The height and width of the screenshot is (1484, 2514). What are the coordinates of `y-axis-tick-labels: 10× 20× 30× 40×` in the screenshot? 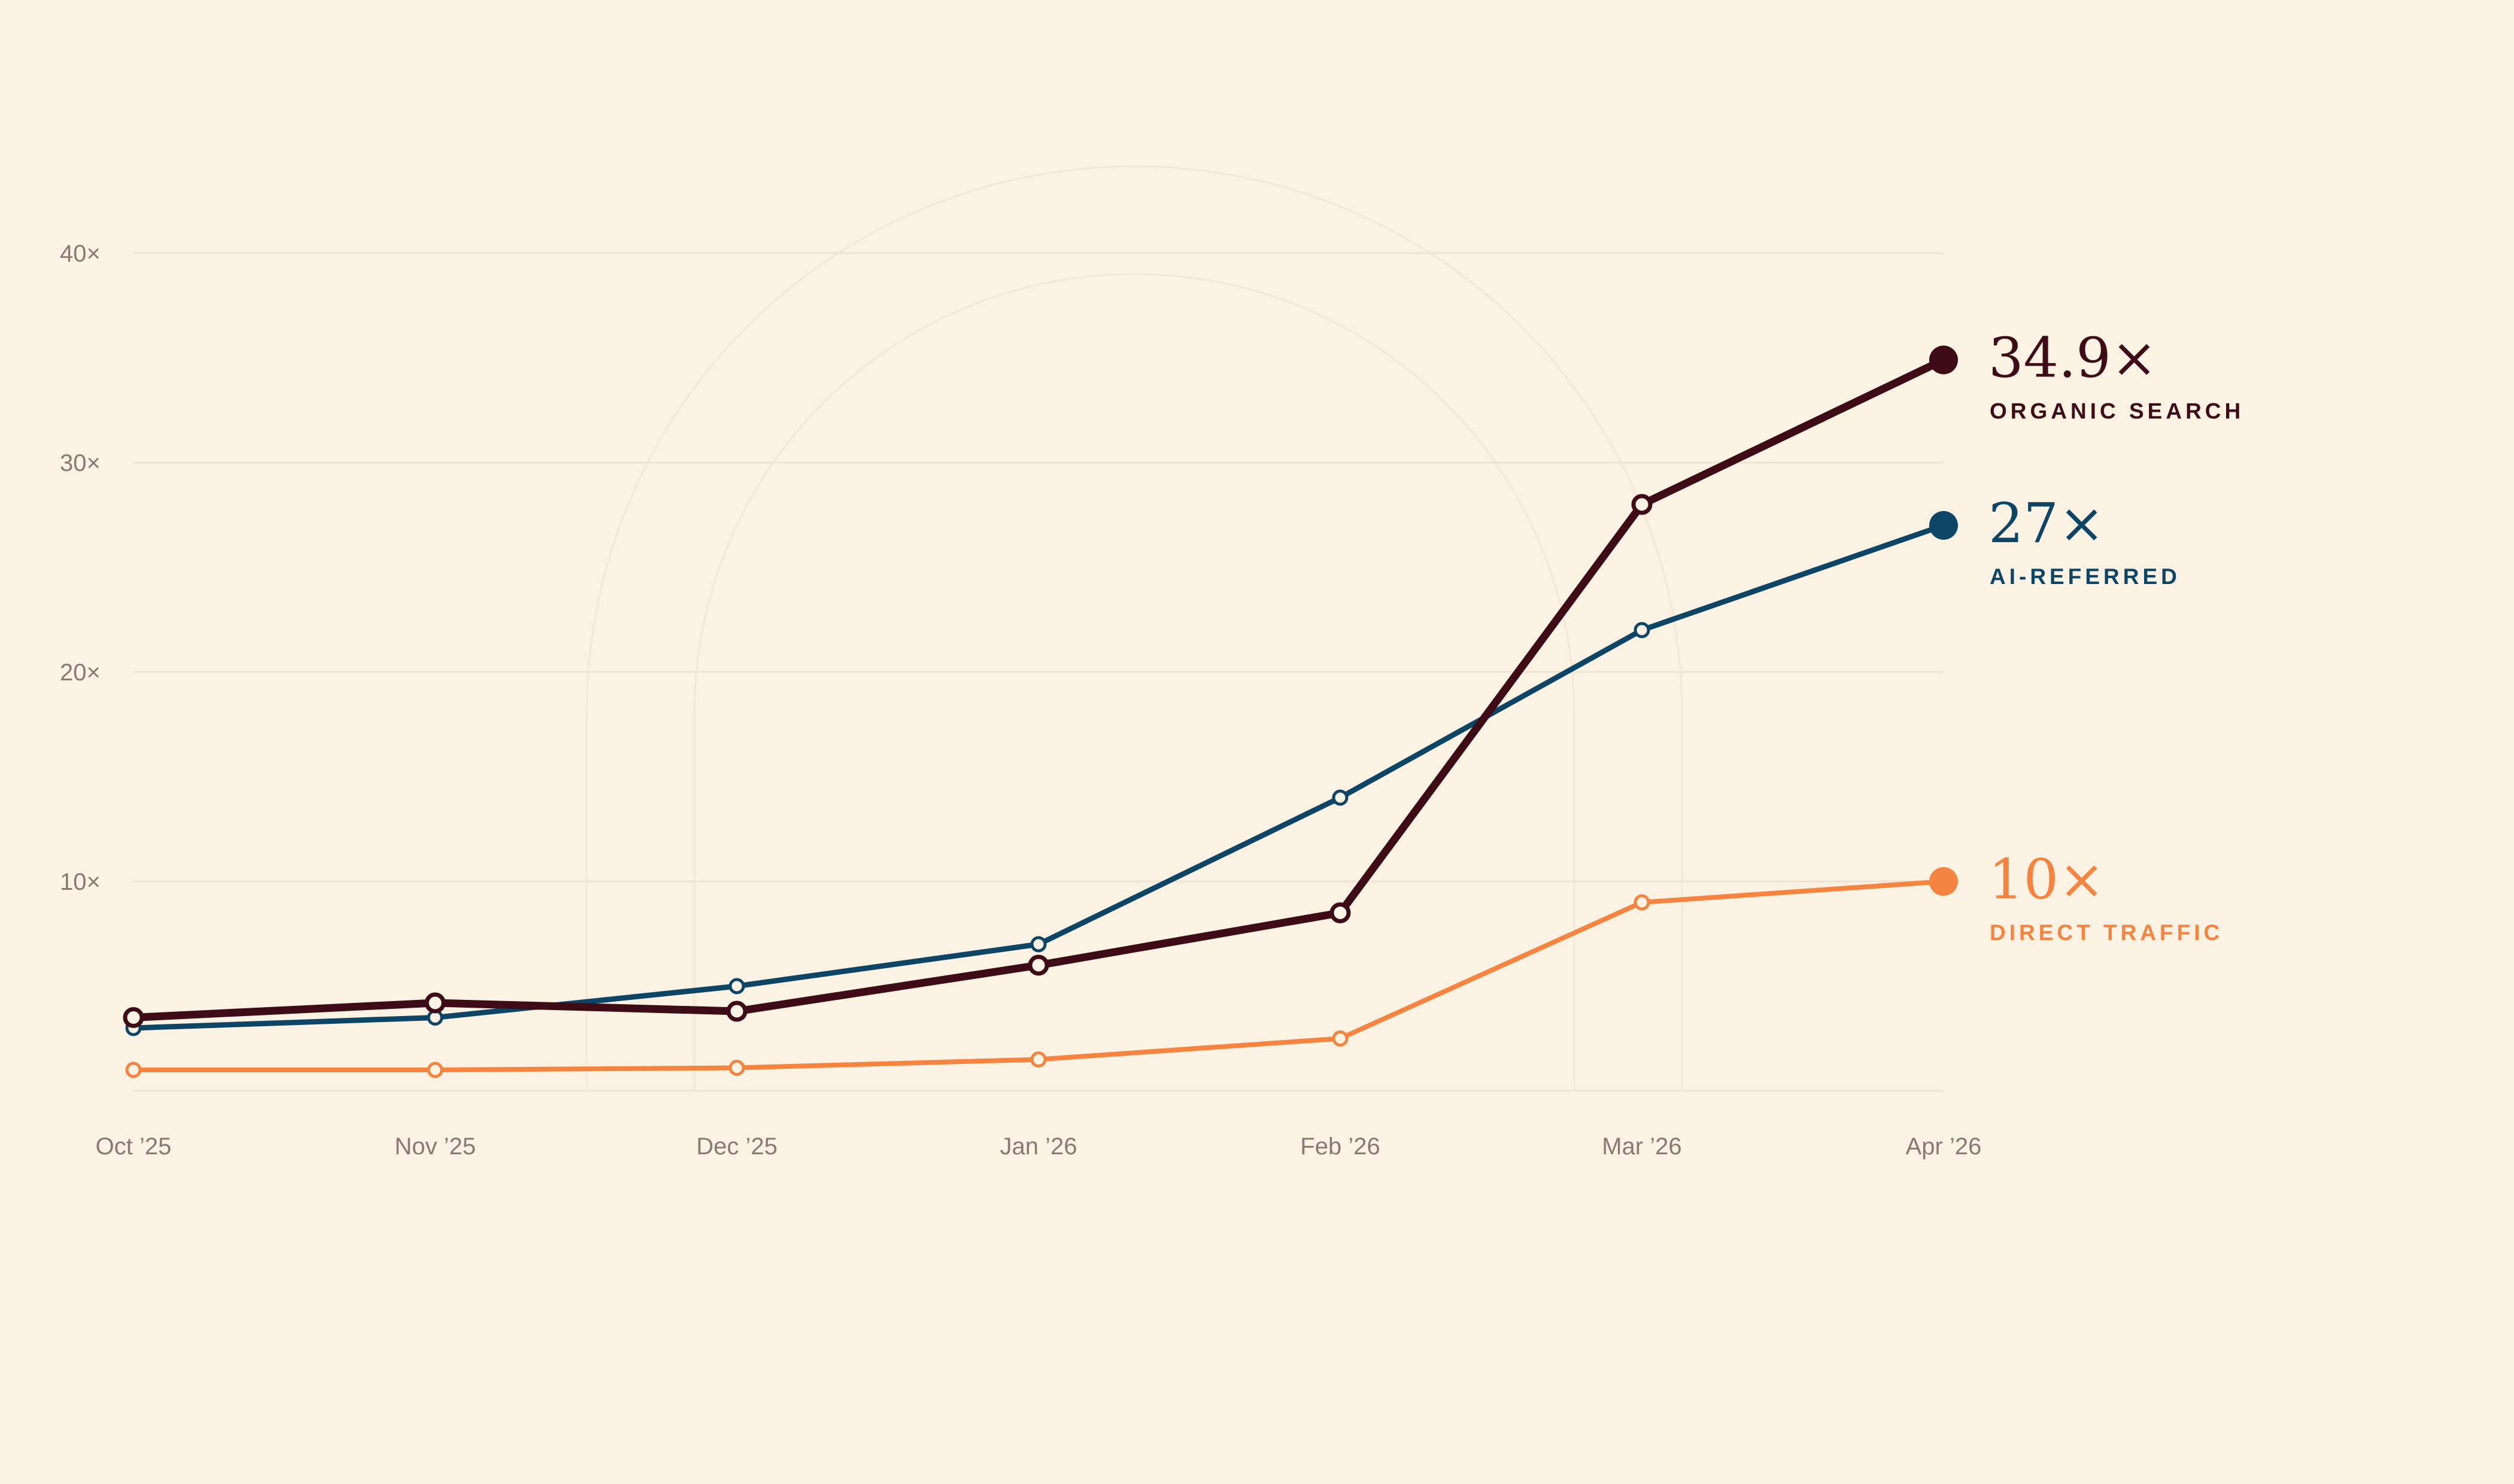 It's located at (80, 568).